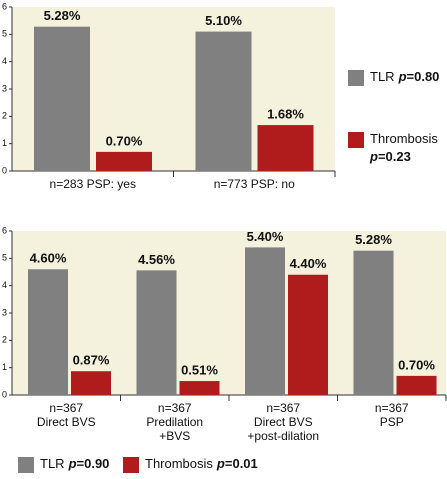  I want to click on legend-label: TLR p=0.90, so click(74, 463).